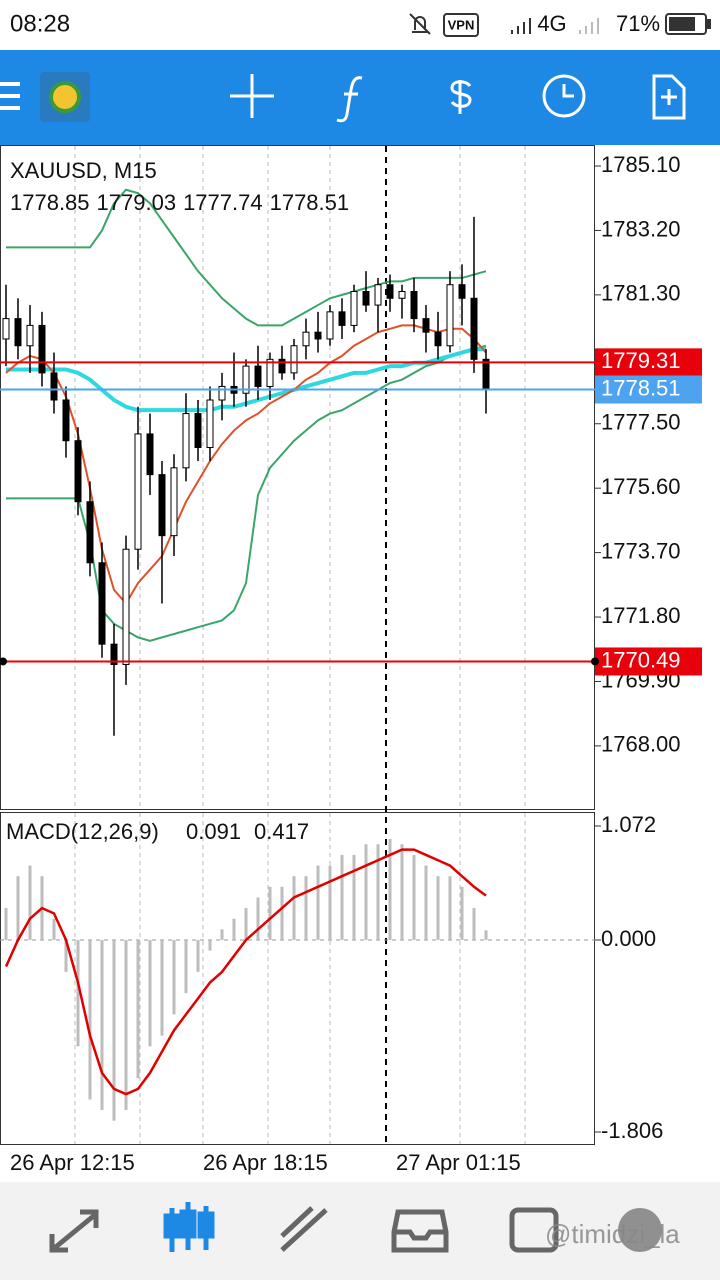 The height and width of the screenshot is (1280, 720). I want to click on ohlc-value: 1779.03, so click(137, 202).